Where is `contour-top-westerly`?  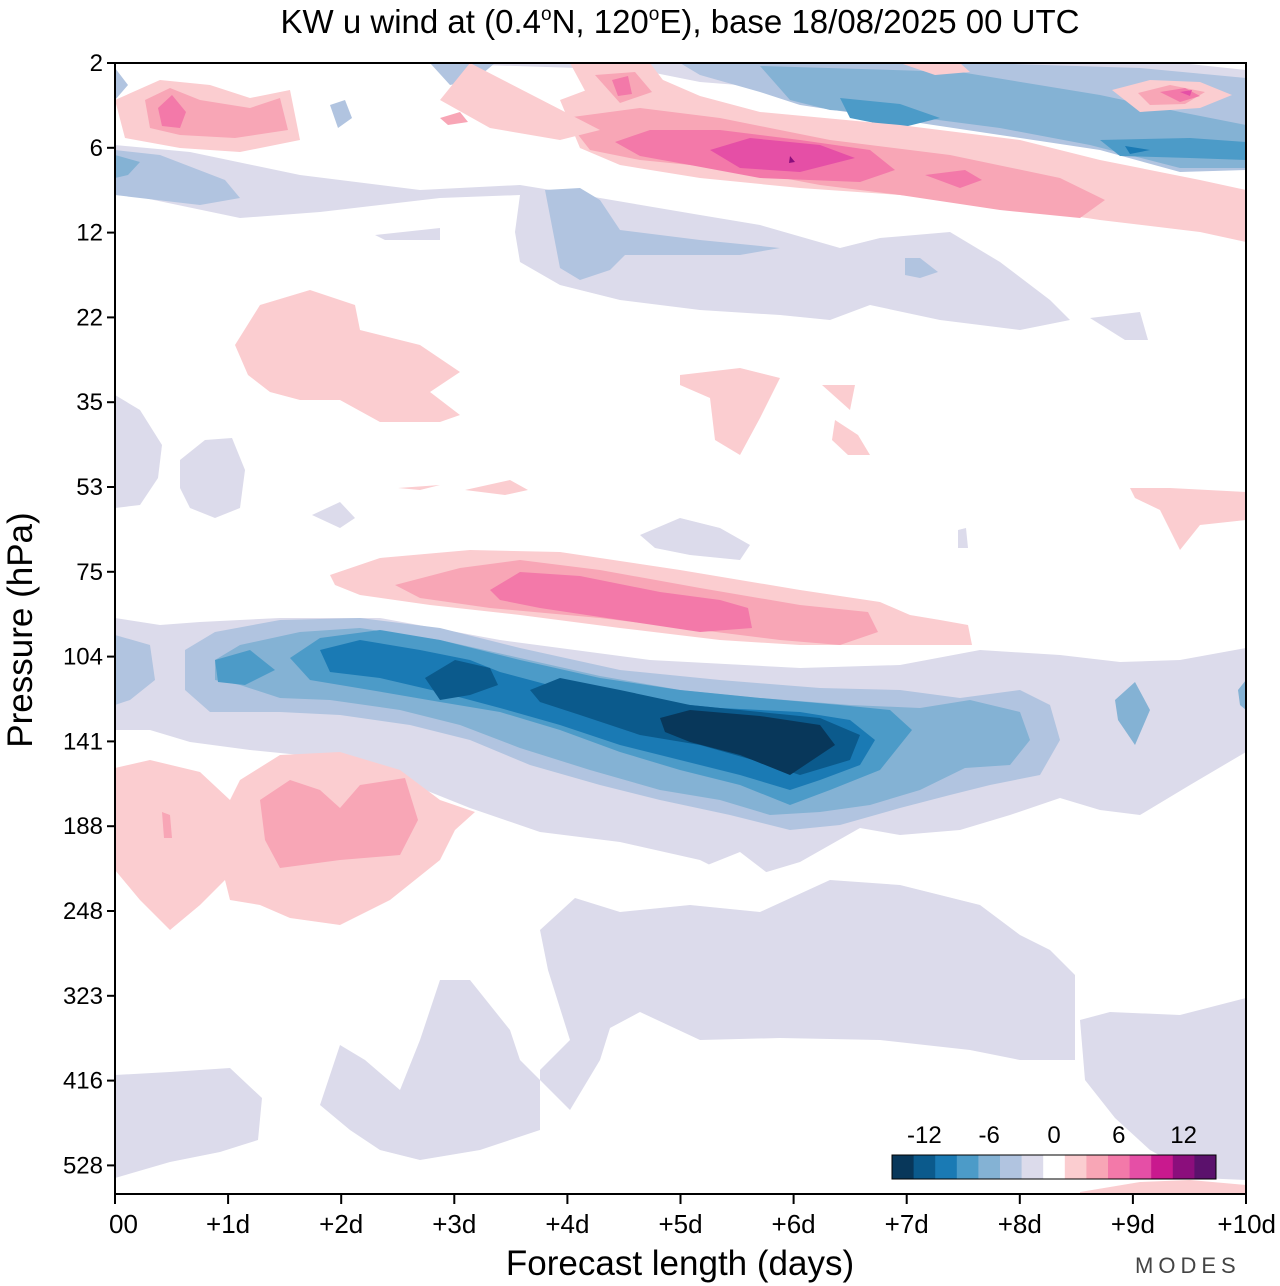
contour-top-westerly is located at coordinates (680, 152).